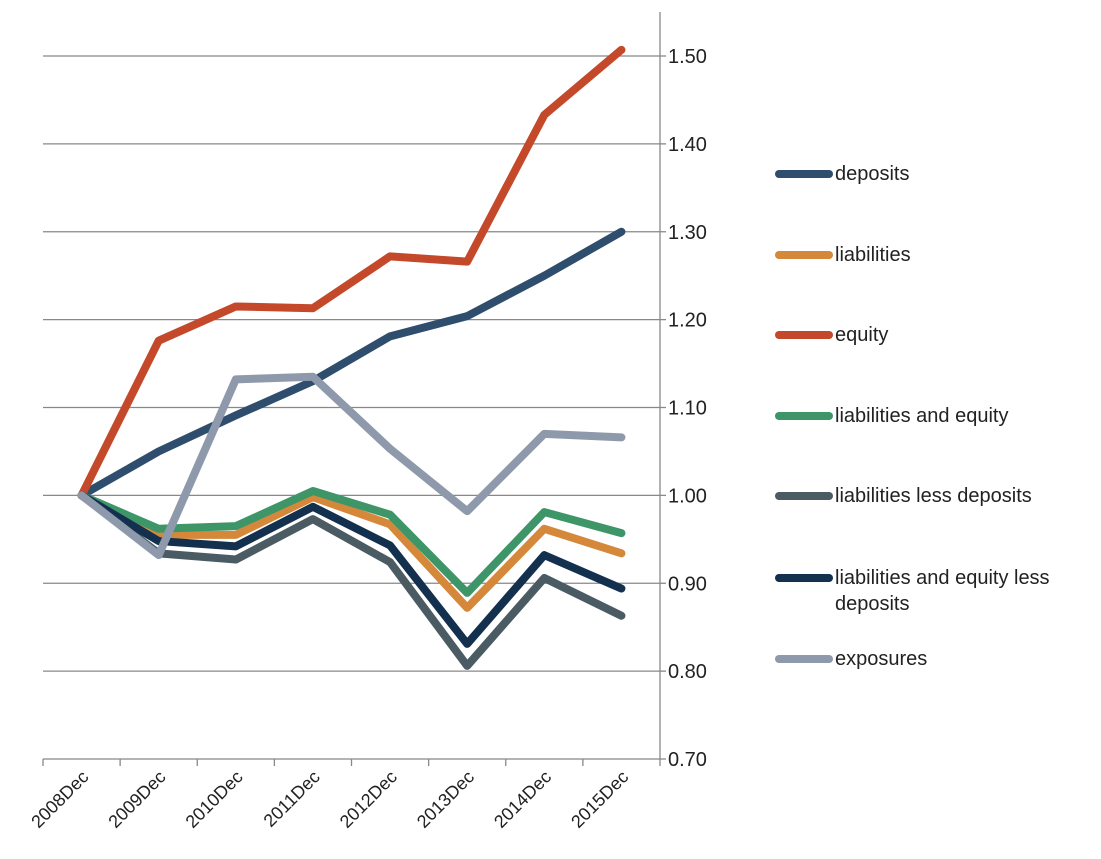 The image size is (1101, 859). I want to click on legend-item: liabilities and equity, so click(937, 416).